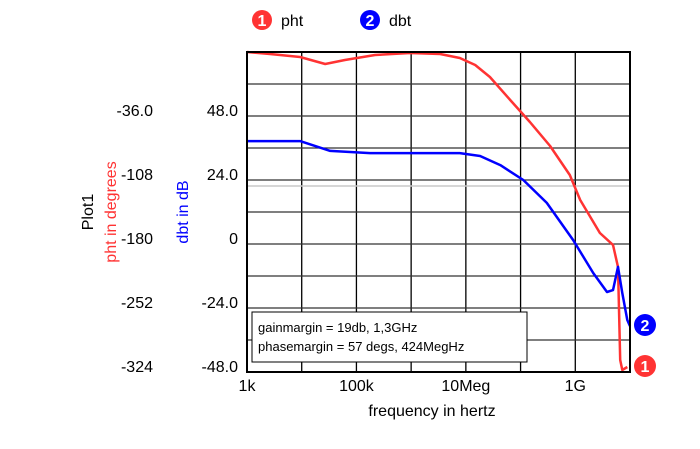 The image size is (700, 449). I want to click on marker-1-number: 1, so click(262, 21).